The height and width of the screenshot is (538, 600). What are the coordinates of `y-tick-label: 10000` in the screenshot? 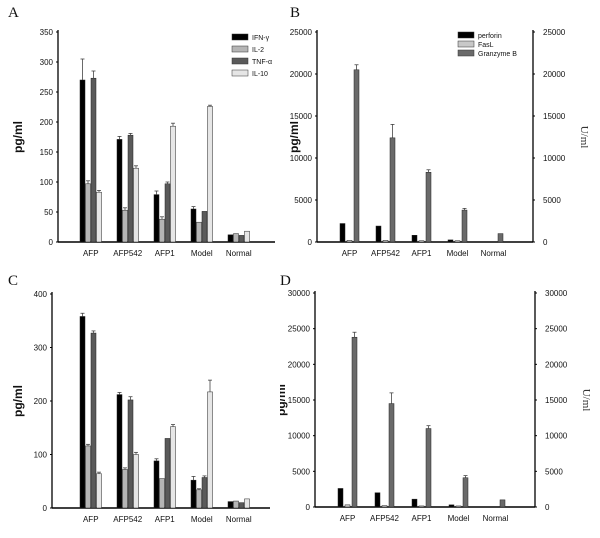 It's located at (301, 158).